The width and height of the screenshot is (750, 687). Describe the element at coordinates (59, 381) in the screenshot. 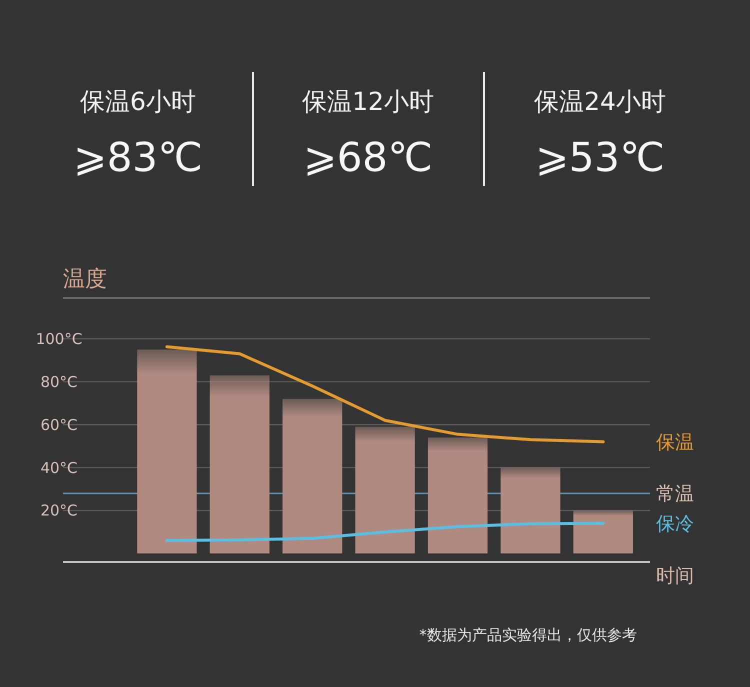

I see `y-tick-label: 80°C` at that location.